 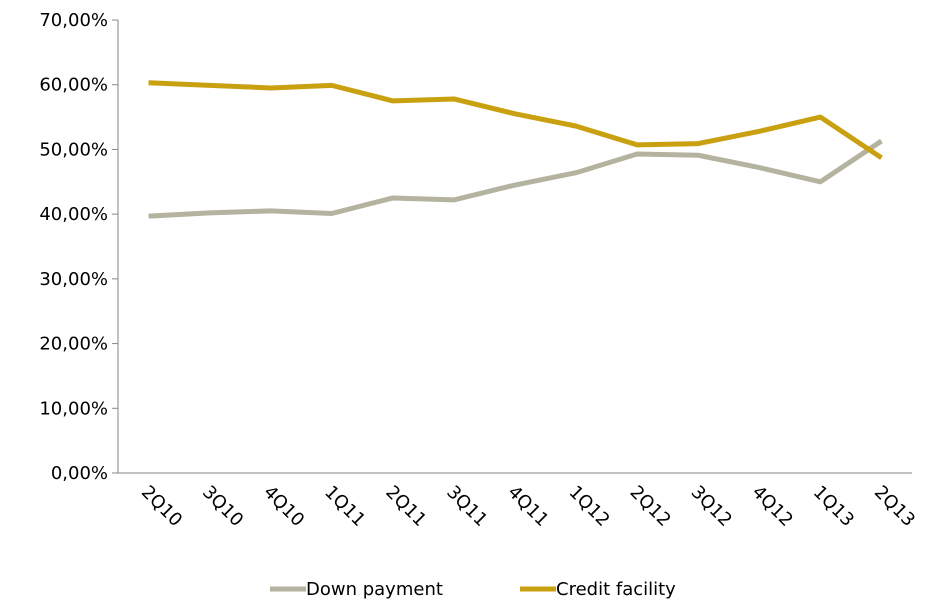 What do you see at coordinates (73, 149) in the screenshot?
I see `y-tick-label: 50,00%` at bounding box center [73, 149].